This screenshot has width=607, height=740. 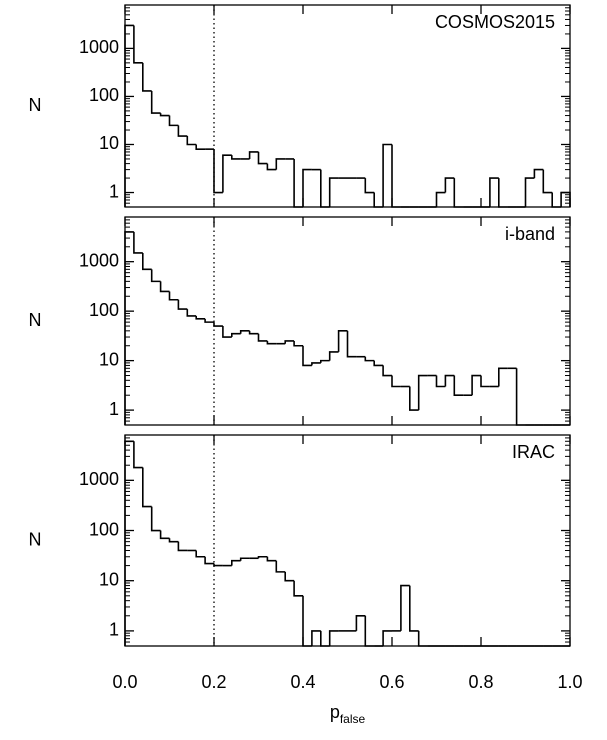 What do you see at coordinates (335, 712) in the screenshot?
I see `x-axis-label-main: p` at bounding box center [335, 712].